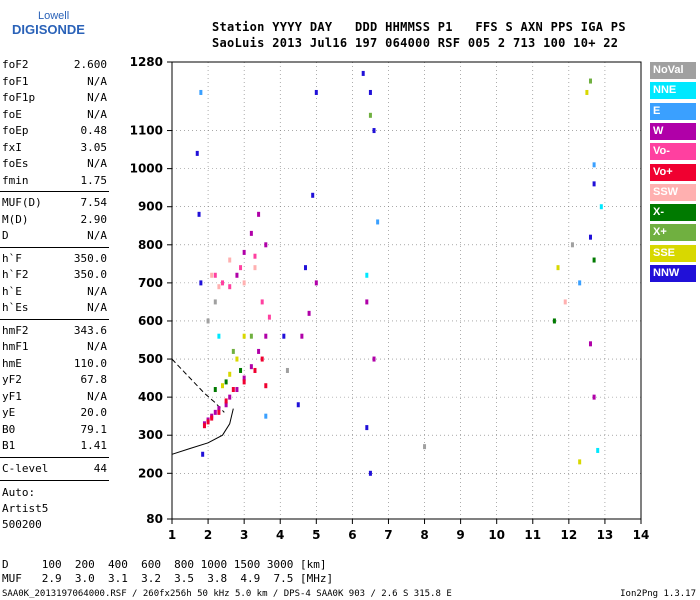 This screenshot has height=600, width=700. Describe the element at coordinates (673, 192) in the screenshot. I see `legend-item-ssw: SSW` at that location.